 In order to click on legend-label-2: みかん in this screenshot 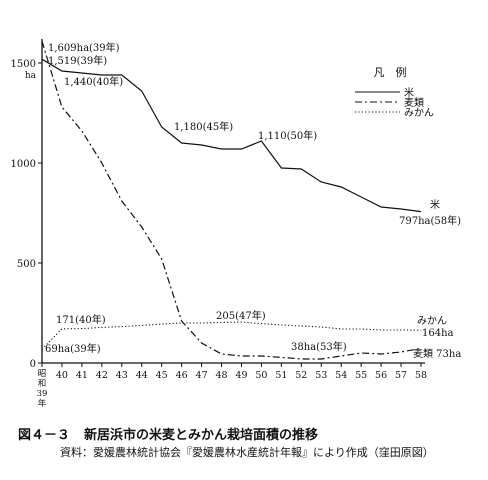, I will do `click(419, 113)`.